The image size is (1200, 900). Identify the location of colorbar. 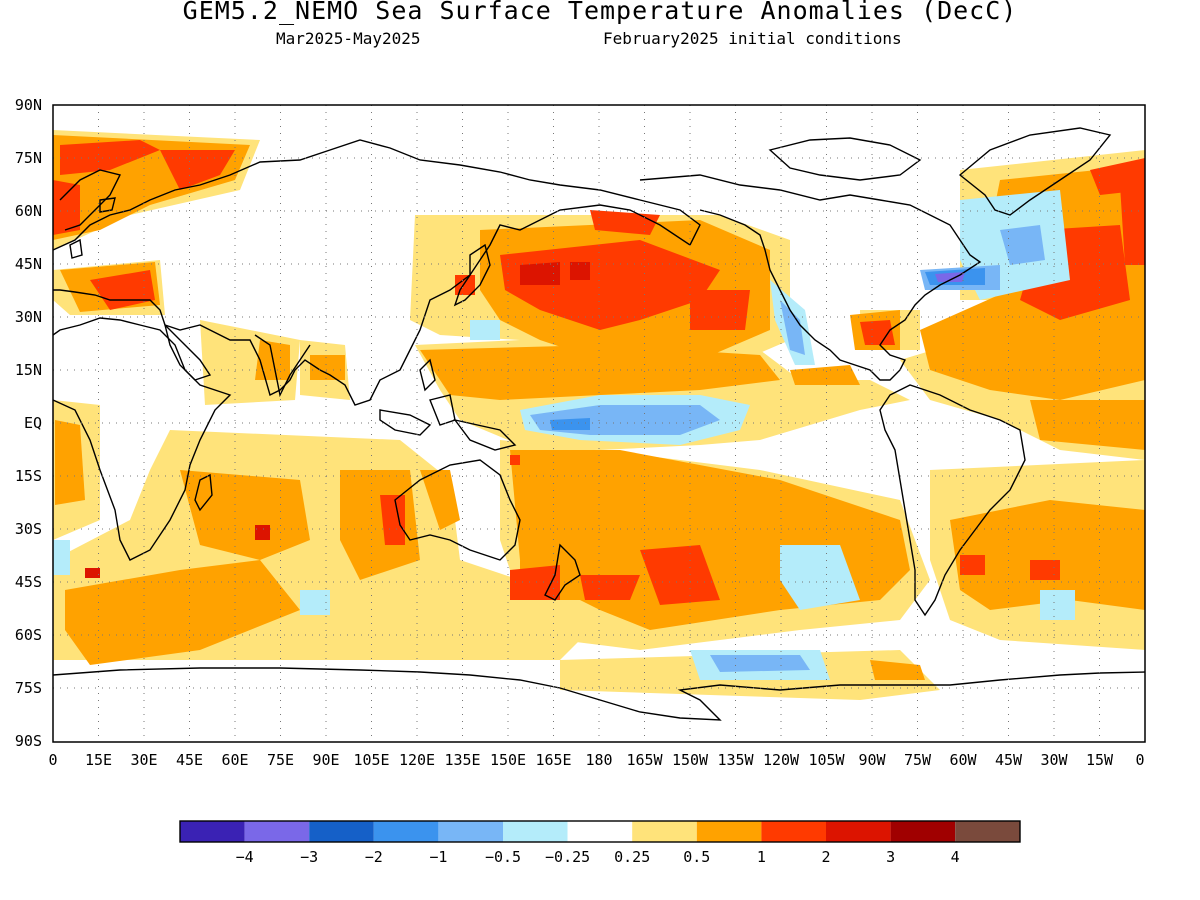
(600, 831).